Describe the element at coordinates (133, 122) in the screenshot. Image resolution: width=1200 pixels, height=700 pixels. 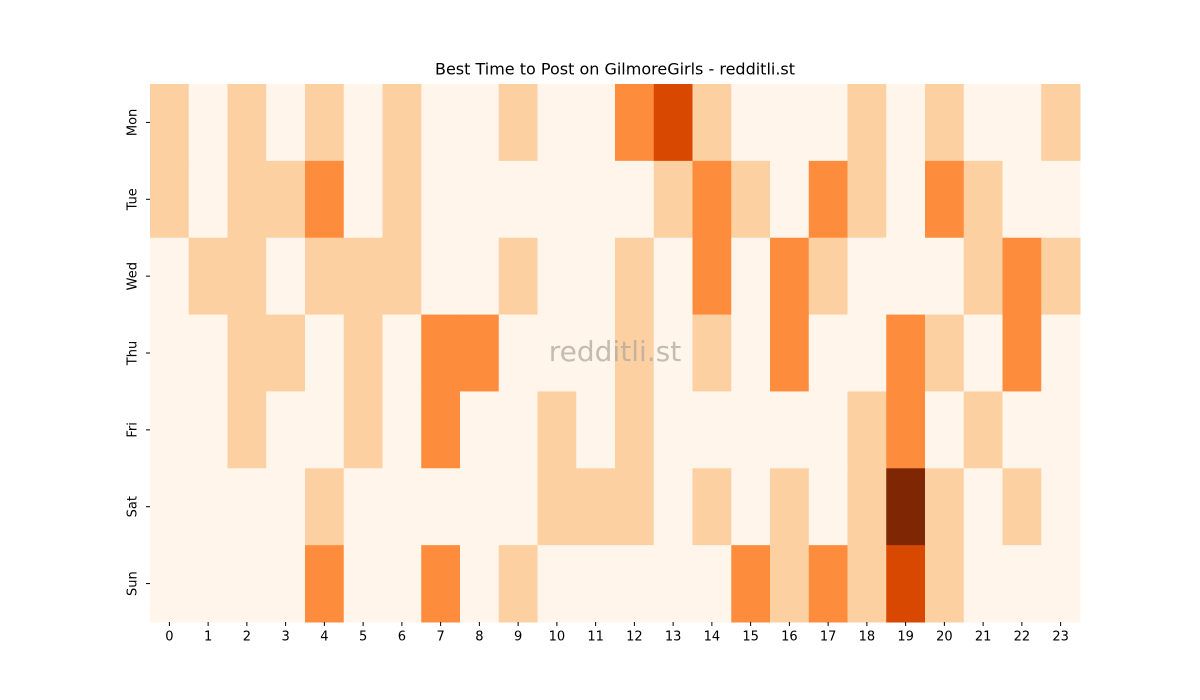
I see `y-tick-label: Mon` at that location.